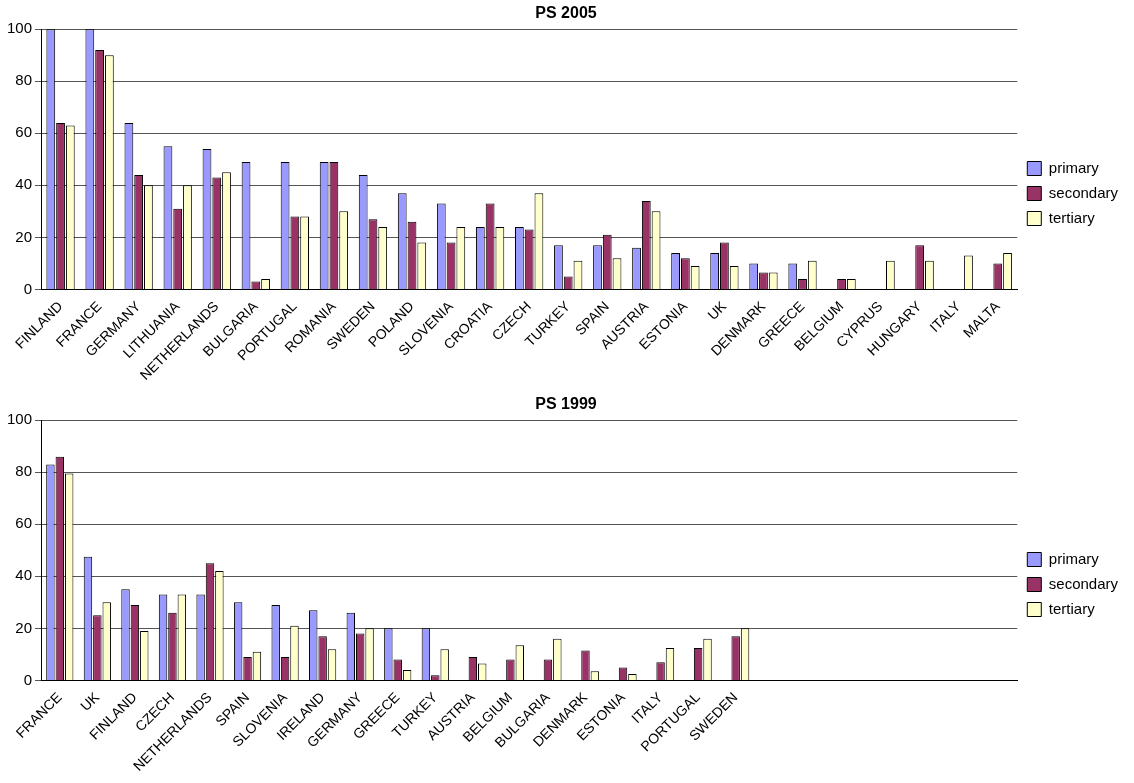 The height and width of the screenshot is (783, 1134). I want to click on chart-title: PS 2005, so click(566, 13).